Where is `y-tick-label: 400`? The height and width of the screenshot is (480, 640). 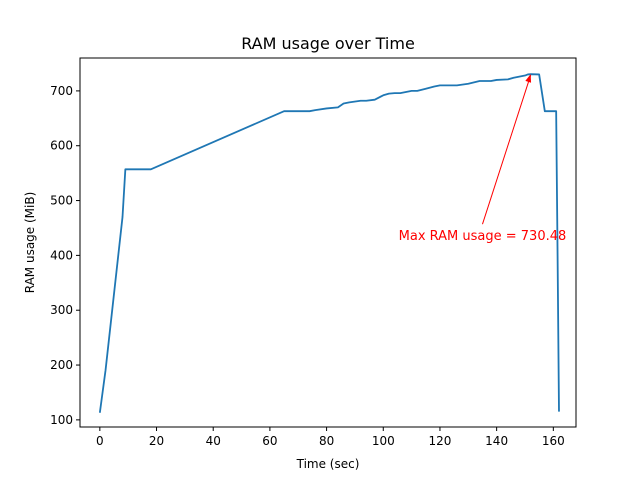 y-tick-label: 400 is located at coordinates (61, 255).